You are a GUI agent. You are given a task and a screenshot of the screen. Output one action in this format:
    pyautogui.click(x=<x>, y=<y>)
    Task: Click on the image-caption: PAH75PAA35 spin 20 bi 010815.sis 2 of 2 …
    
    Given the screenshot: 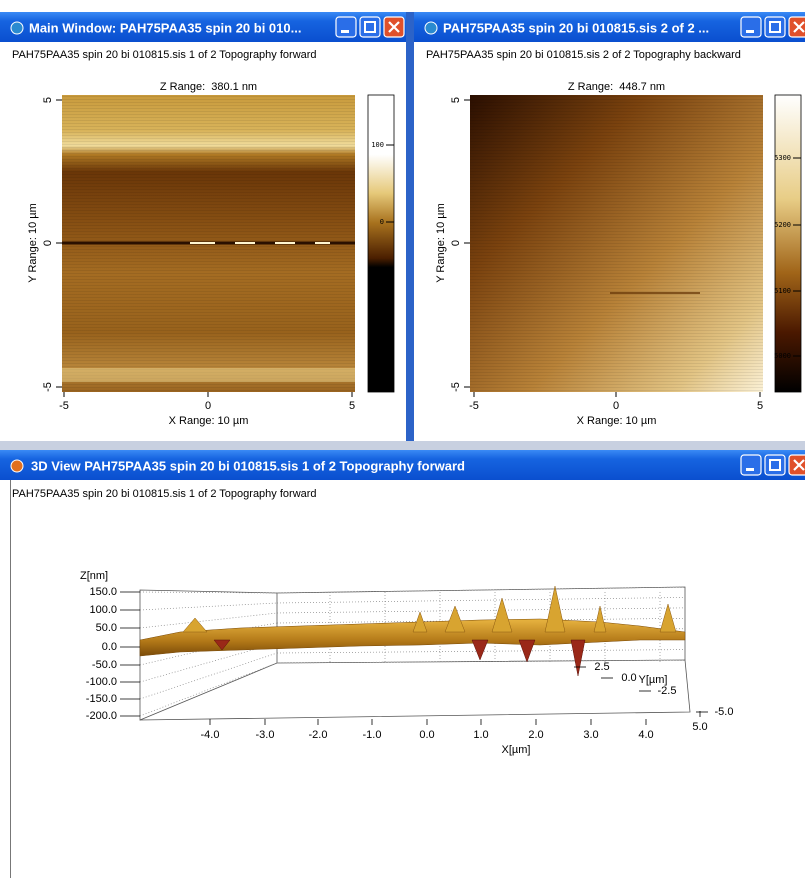 What is the action you would take?
    pyautogui.click(x=583, y=55)
    